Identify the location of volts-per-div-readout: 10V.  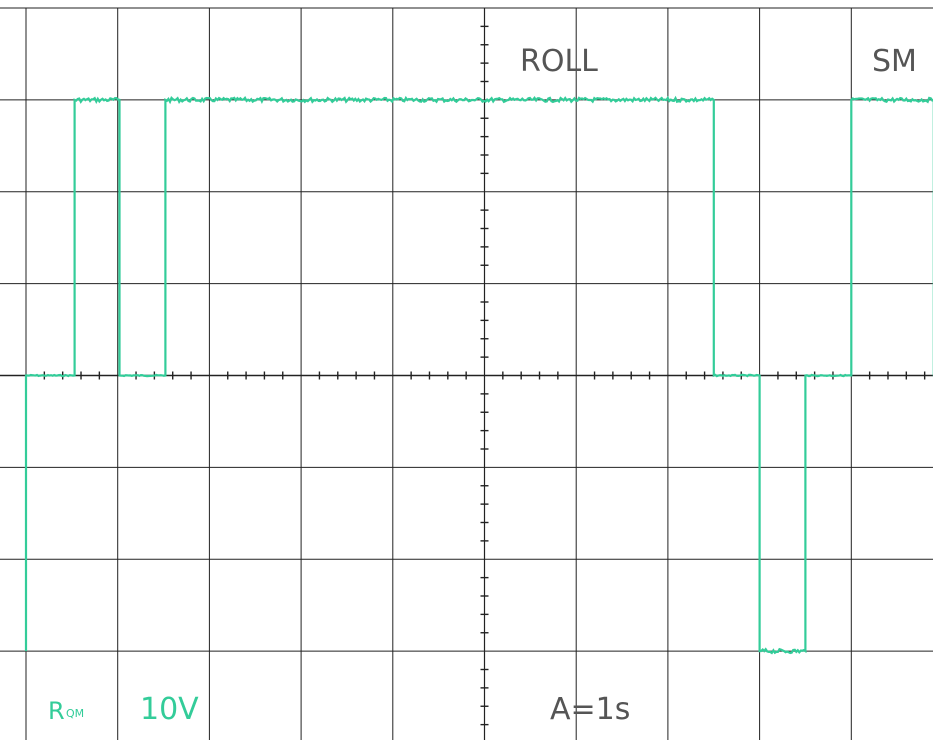
(169, 709).